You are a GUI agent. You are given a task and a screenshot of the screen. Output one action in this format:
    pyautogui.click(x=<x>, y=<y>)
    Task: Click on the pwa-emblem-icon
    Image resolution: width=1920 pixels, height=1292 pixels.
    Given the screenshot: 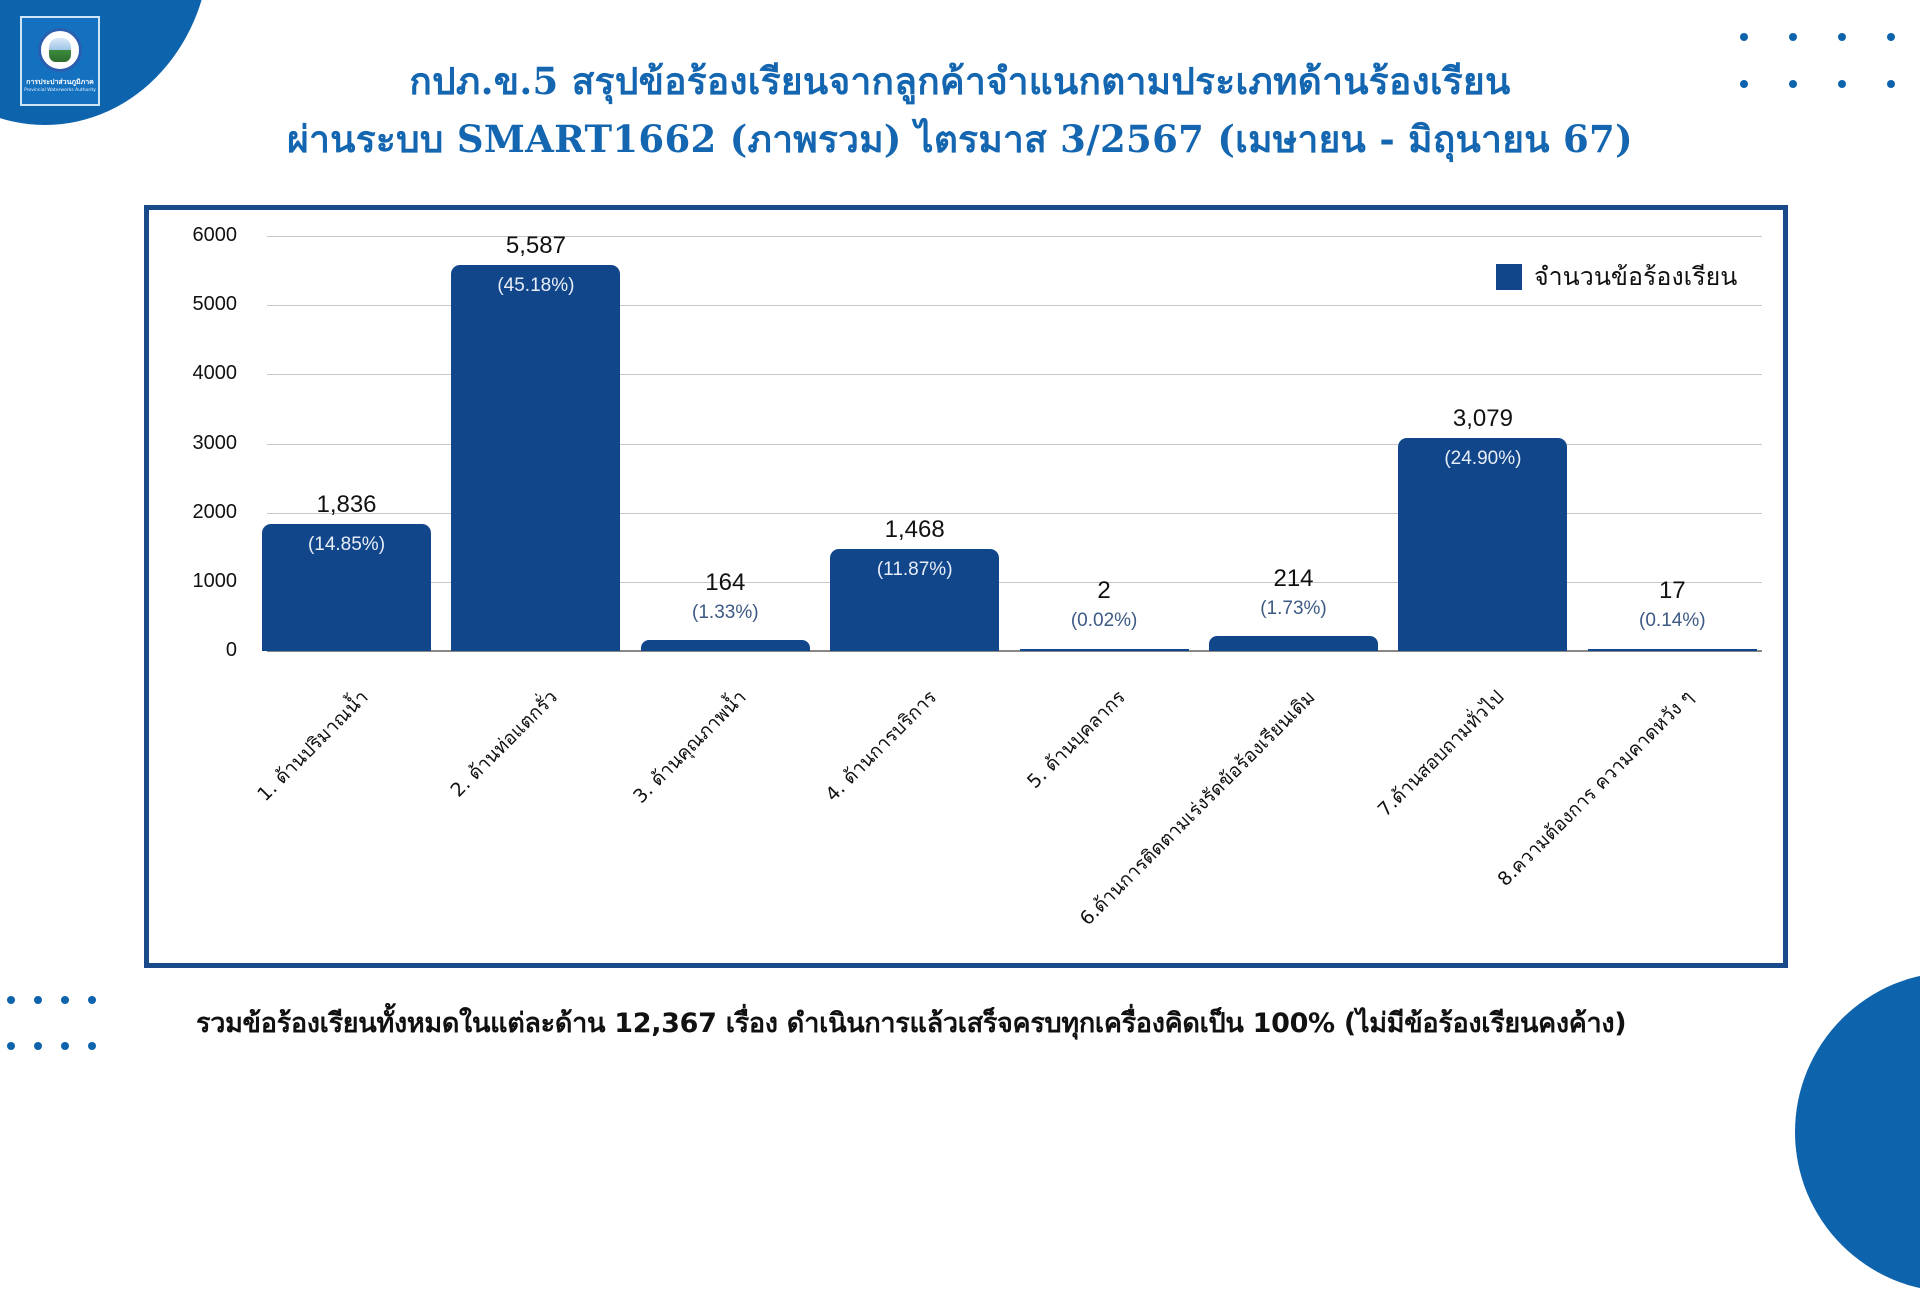 What is the action you would take?
    pyautogui.click(x=60, y=50)
    